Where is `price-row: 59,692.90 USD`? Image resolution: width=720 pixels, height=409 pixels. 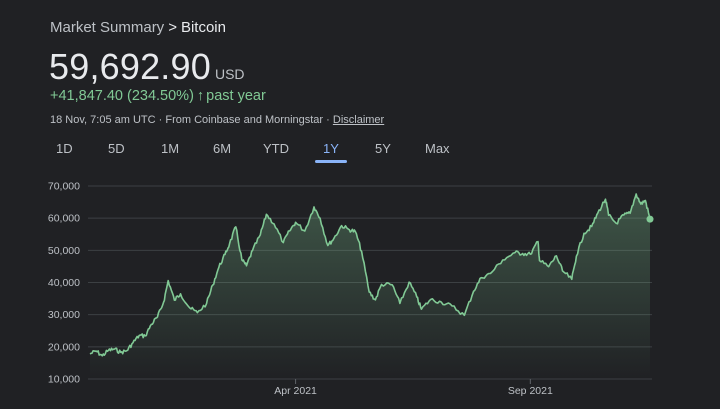 price-row: 59,692.90 USD is located at coordinates (147, 67).